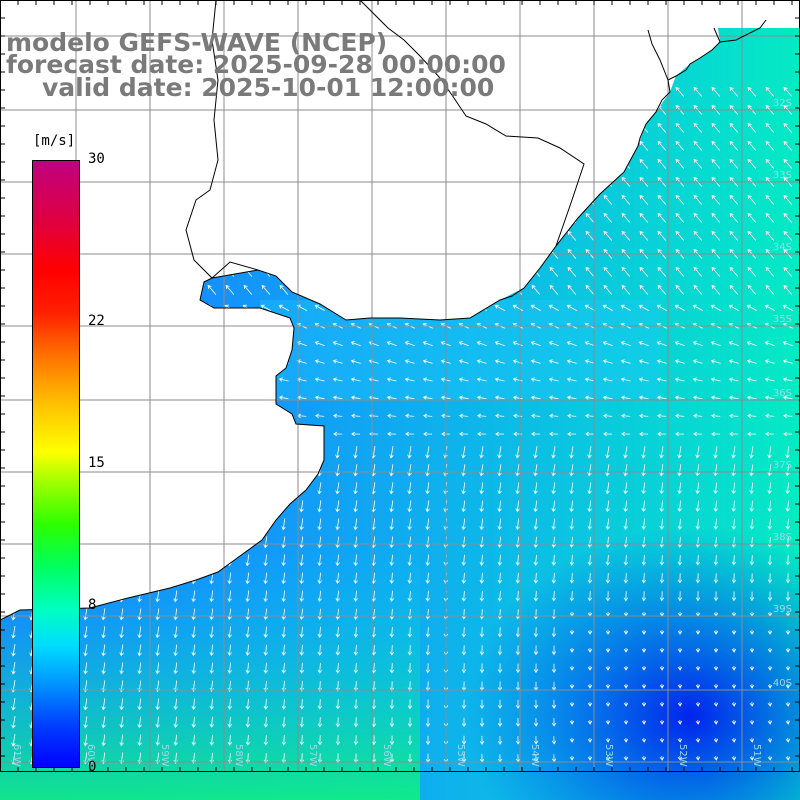  What do you see at coordinates (534, 755) in the screenshot?
I see `longitude-label: 54W` at bounding box center [534, 755].